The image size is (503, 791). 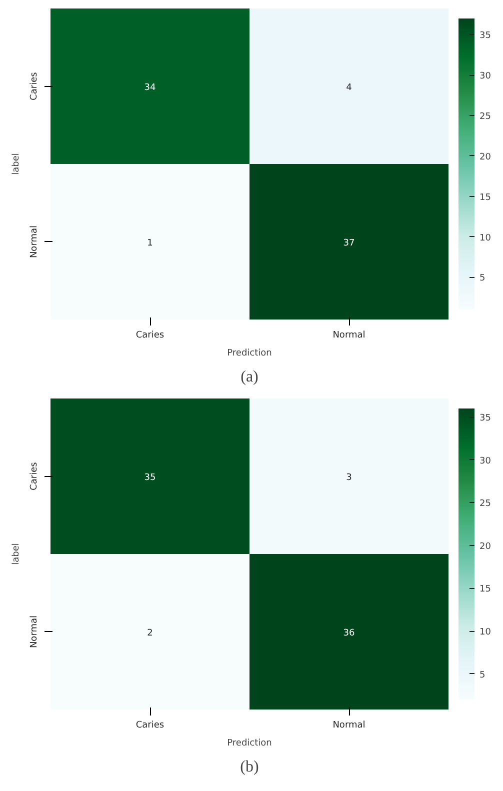 What do you see at coordinates (150, 87) in the screenshot?
I see `data-label: 34` at bounding box center [150, 87].